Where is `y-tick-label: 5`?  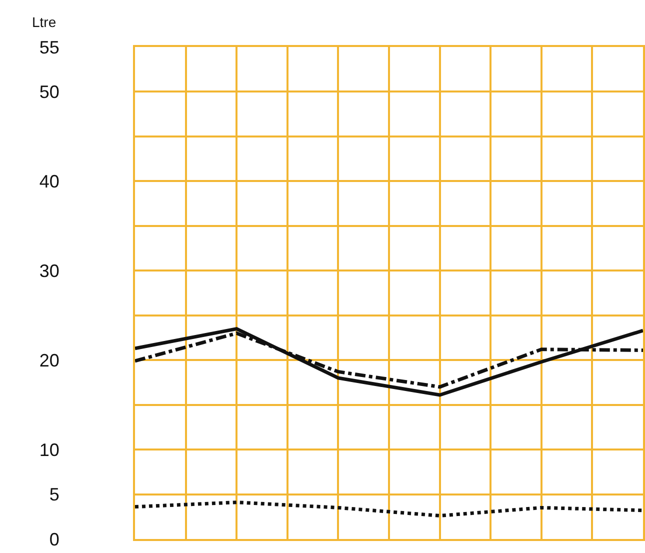 y-tick-label: 5 is located at coordinates (54, 494).